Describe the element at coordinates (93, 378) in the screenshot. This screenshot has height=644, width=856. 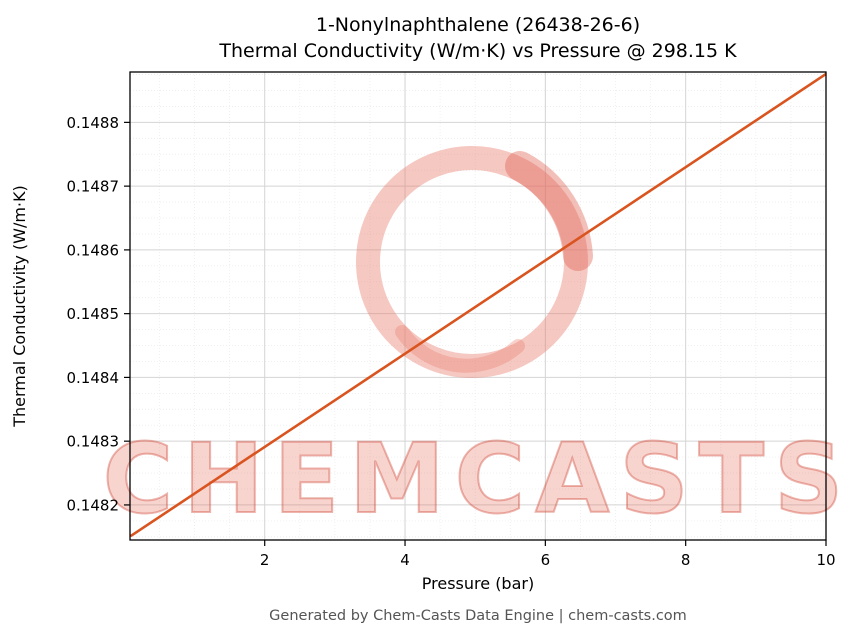
I see `y-tick-label: 0.1484` at that location.